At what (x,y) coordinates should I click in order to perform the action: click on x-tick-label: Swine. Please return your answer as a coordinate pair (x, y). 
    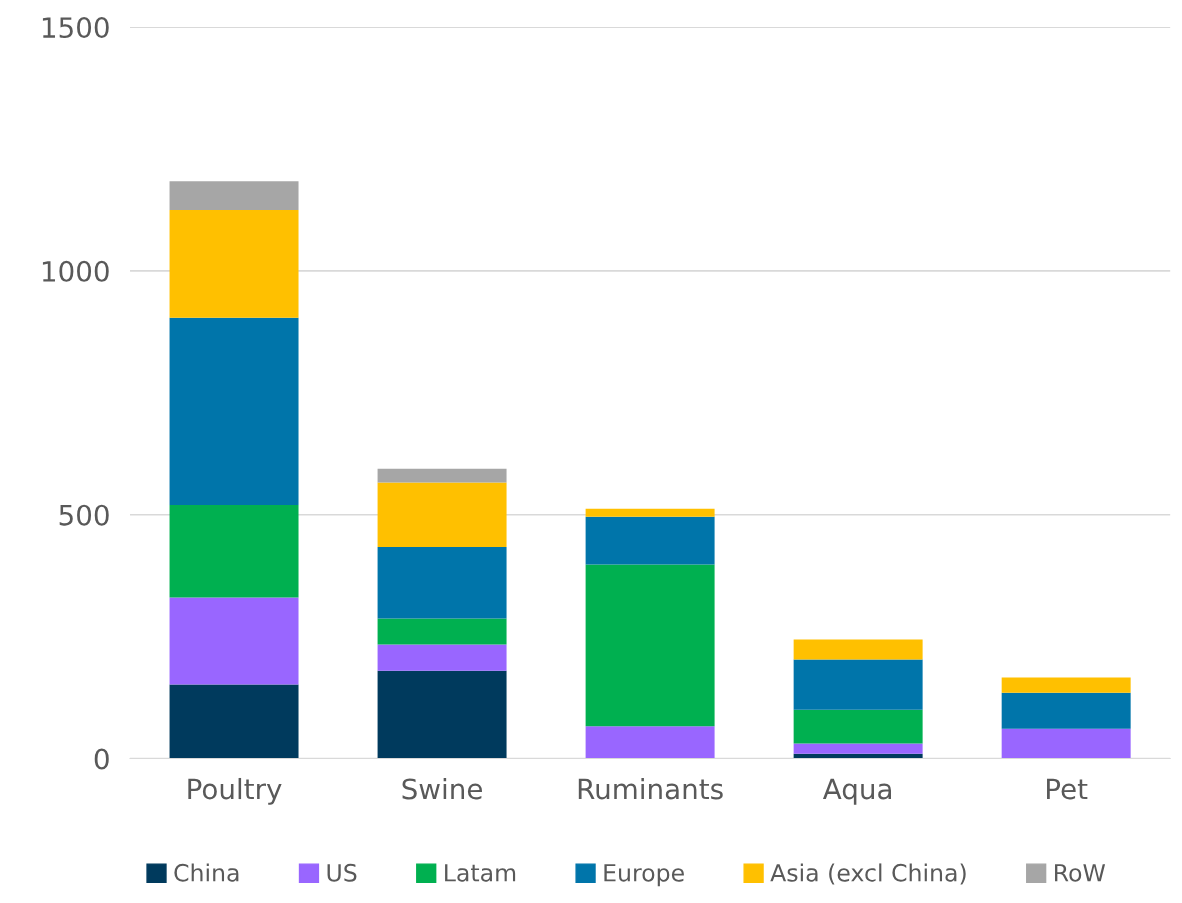
    Looking at the image, I should click on (442, 788).